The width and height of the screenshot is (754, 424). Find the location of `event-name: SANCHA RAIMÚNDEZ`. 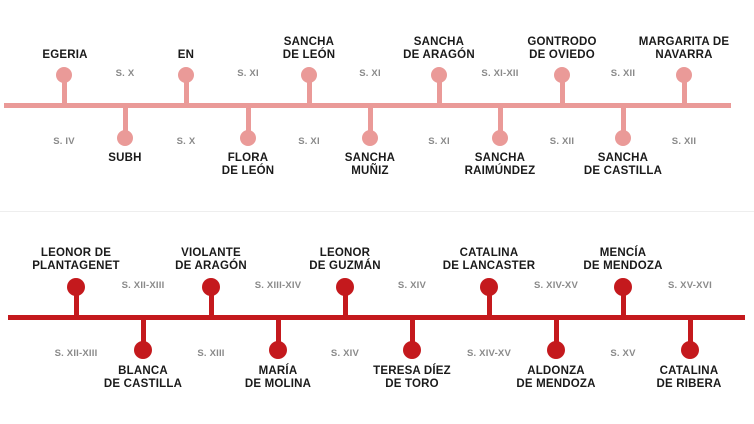

event-name: SANCHA RAIMÚNDEZ is located at coordinates (500, 164).